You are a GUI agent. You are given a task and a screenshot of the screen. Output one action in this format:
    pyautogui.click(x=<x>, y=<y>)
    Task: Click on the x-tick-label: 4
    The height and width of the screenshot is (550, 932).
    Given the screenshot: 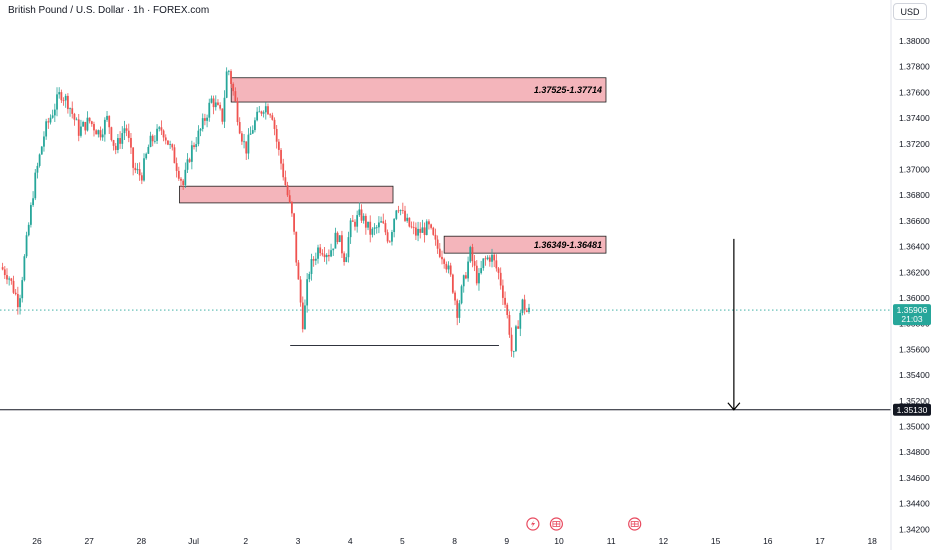 What is the action you would take?
    pyautogui.click(x=350, y=541)
    